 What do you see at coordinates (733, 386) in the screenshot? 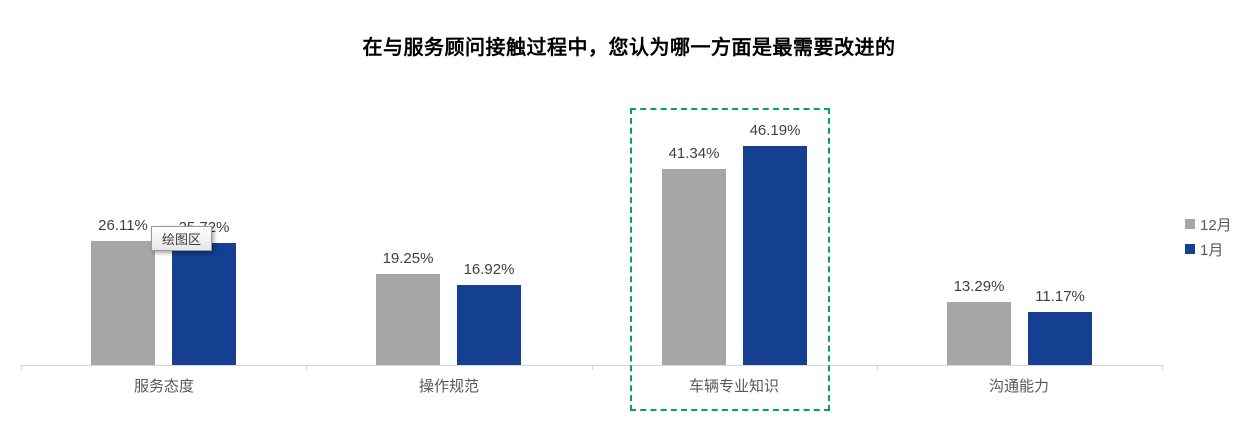
I see `category-label-cat3: 车辆专业知识` at bounding box center [733, 386].